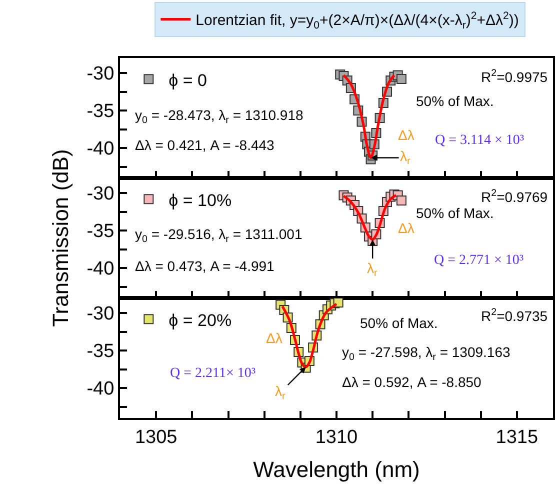 This screenshot has height=493, width=556. Describe the element at coordinates (357, 21) in the screenshot. I see `text: Lorentzian fit, y=y$_{0}$+(2×A/π)×(Δλ/(4×(x-λ$_{r}$)$^{2}$+Δλ$^{2}$))` at that location.